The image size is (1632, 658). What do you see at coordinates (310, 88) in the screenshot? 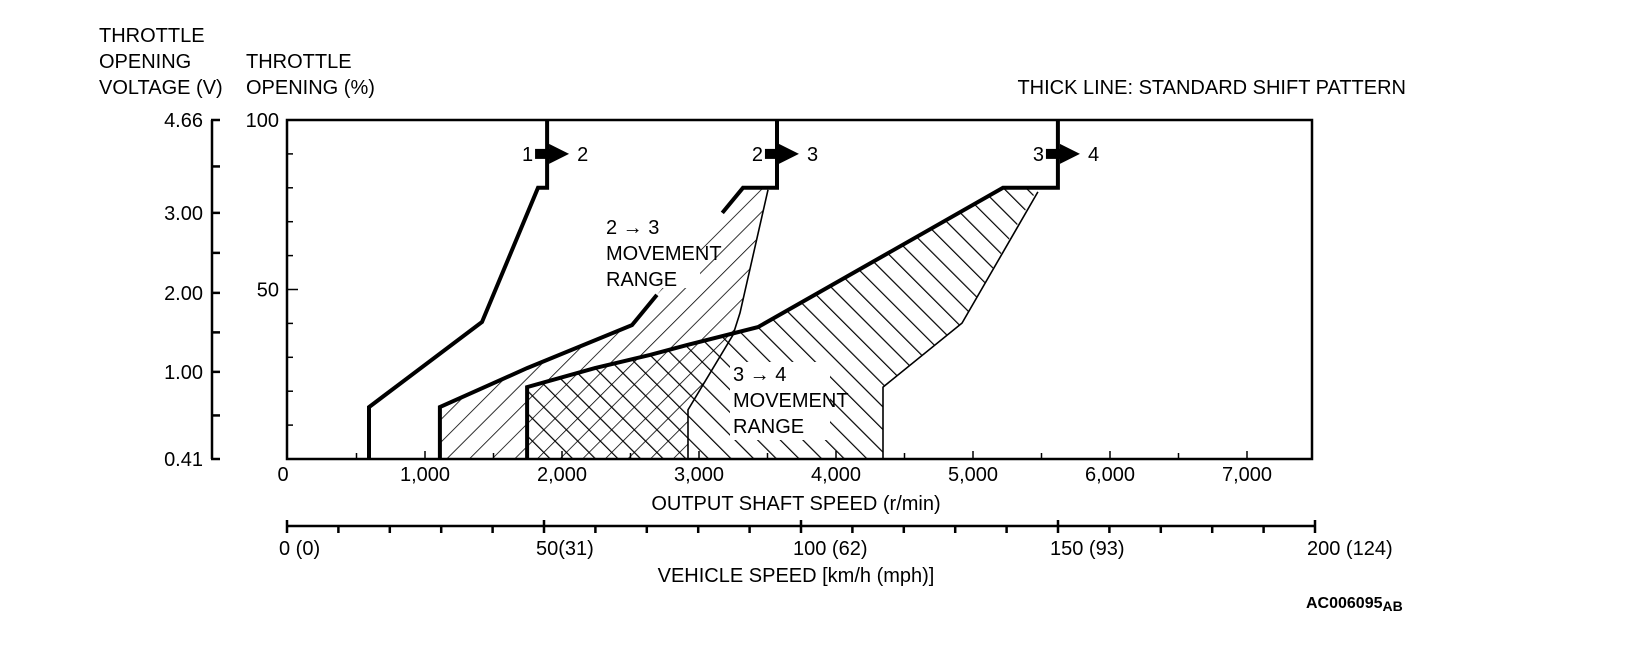
I see `throttle-axis-title-line-2: OPENING (%)` at bounding box center [310, 88].